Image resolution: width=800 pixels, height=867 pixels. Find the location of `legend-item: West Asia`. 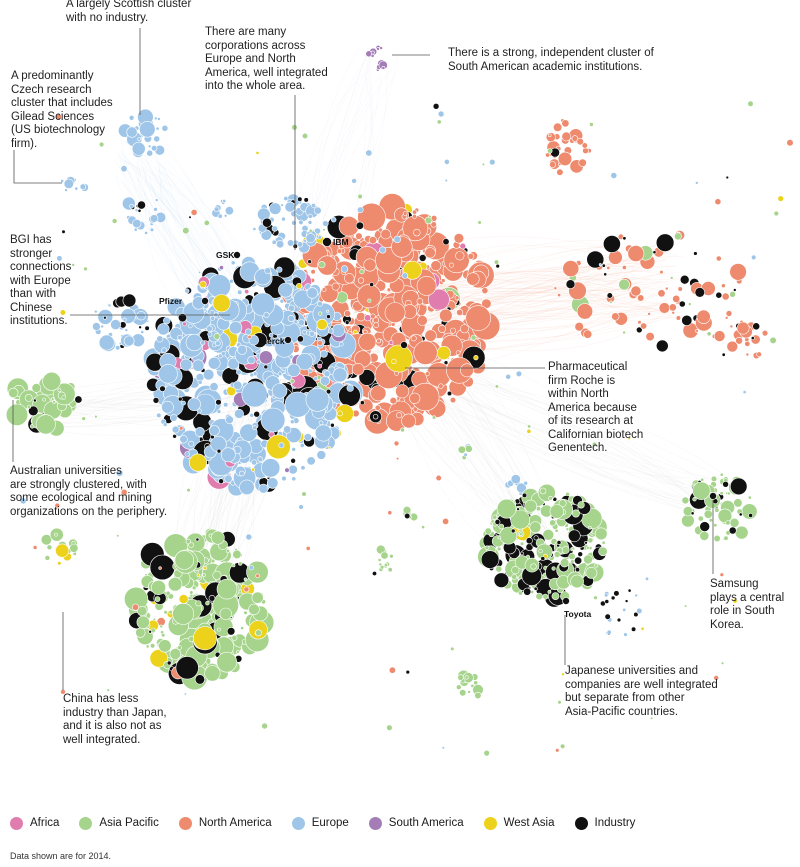

legend-item: West Asia is located at coordinates (519, 823).